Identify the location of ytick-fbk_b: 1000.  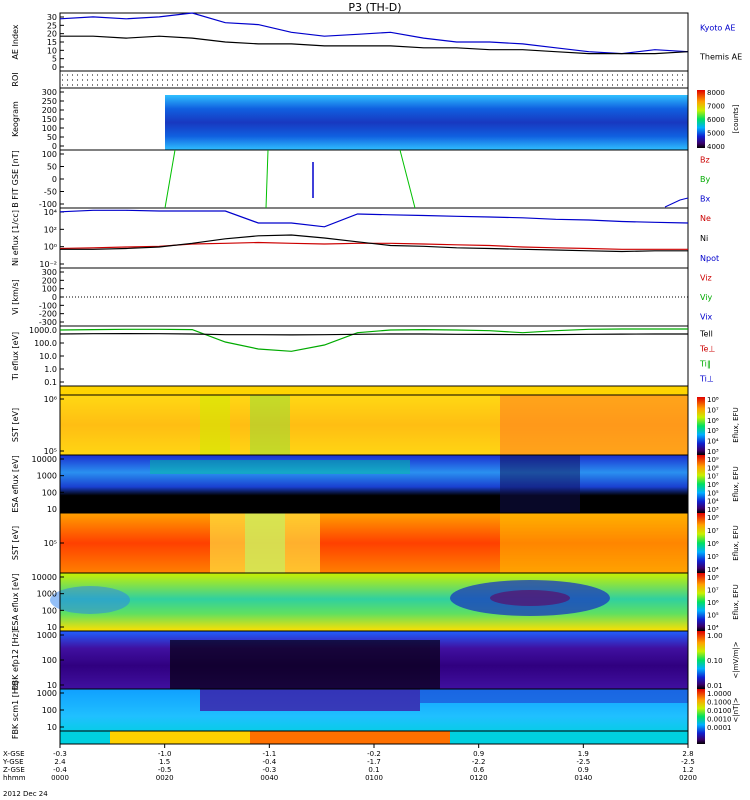
(47, 693).